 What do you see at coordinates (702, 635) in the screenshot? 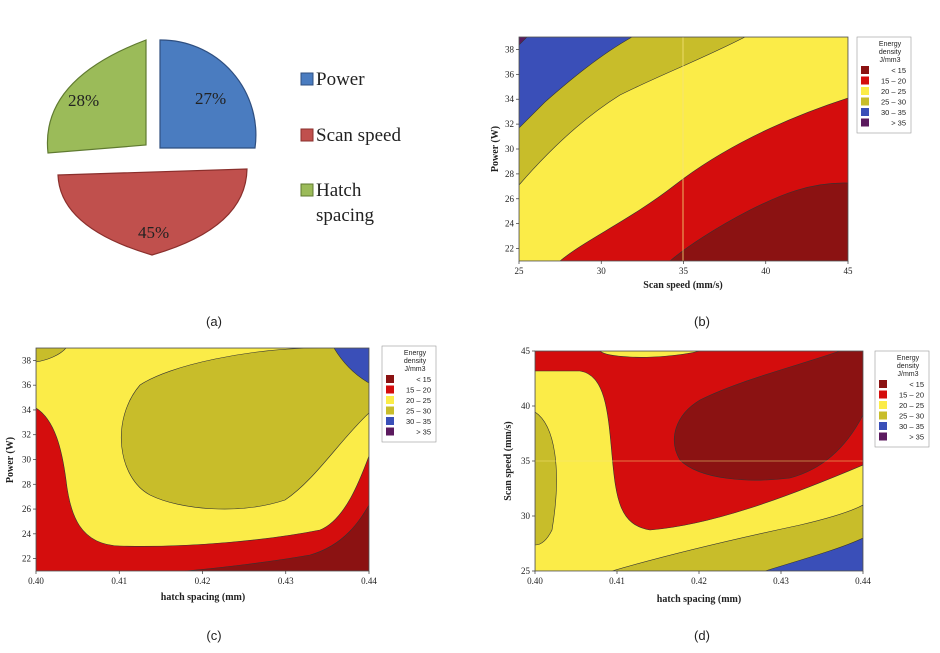
I see `caption-d: (d)` at bounding box center [702, 635].